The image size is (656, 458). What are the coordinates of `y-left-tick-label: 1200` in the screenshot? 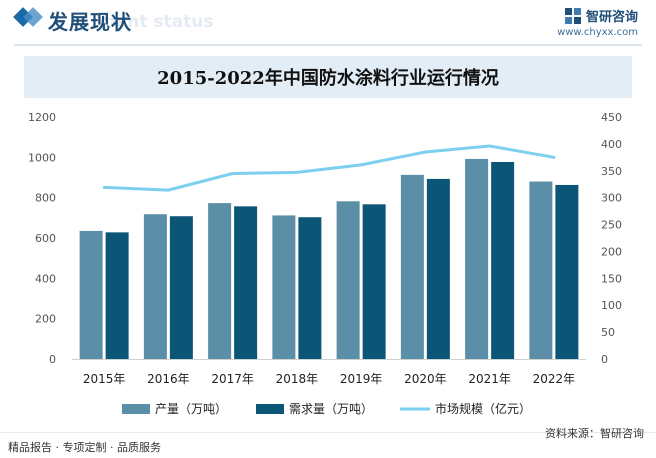 It's located at (42, 117).